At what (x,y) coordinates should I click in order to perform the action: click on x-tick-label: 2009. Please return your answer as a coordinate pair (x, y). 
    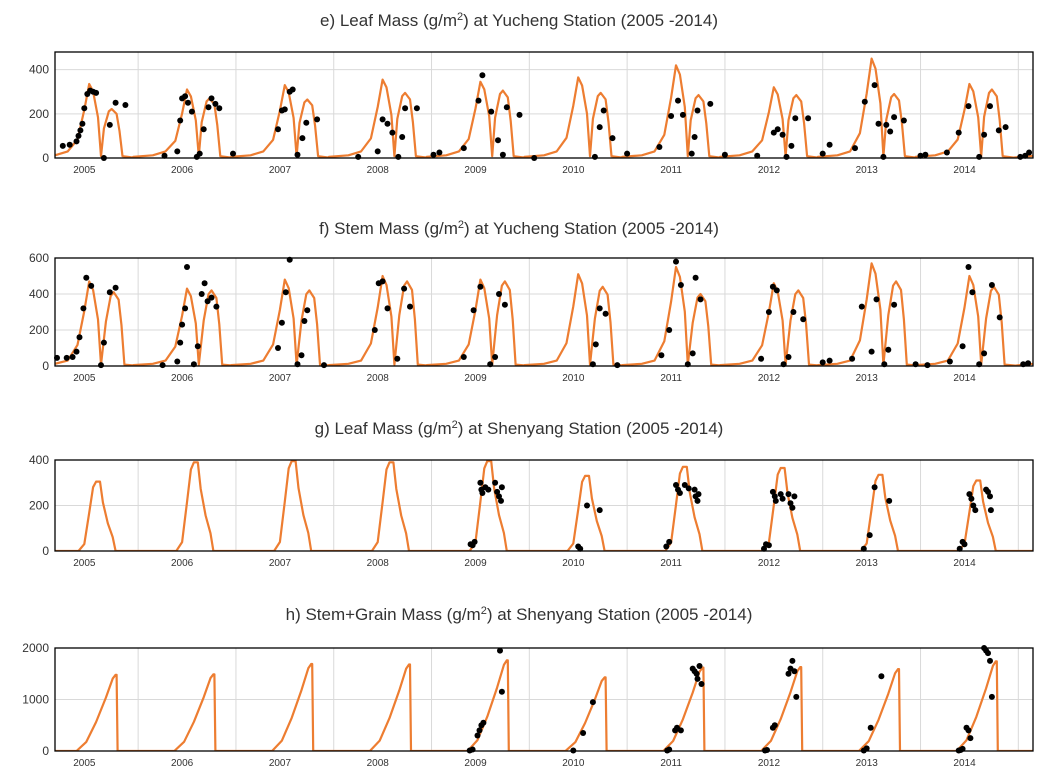
    Looking at the image, I should click on (475, 378).